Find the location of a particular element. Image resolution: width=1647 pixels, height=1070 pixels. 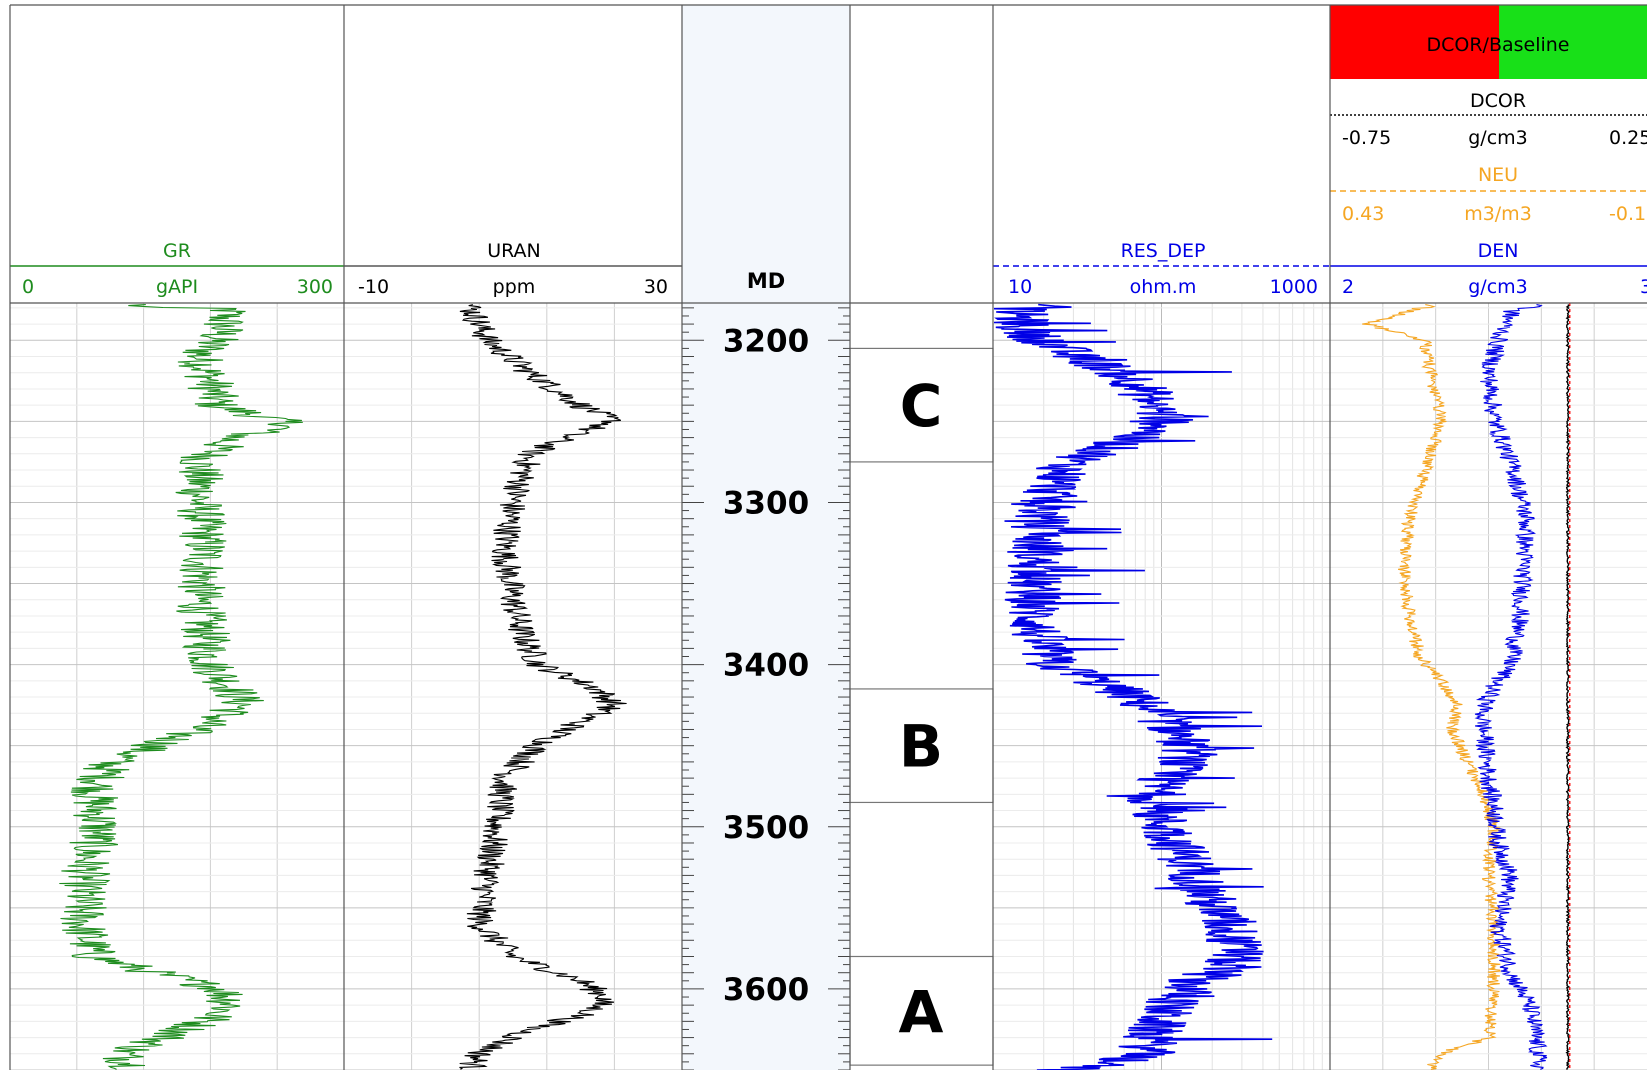

depth-tick-label: 3600 is located at coordinates (766, 990).